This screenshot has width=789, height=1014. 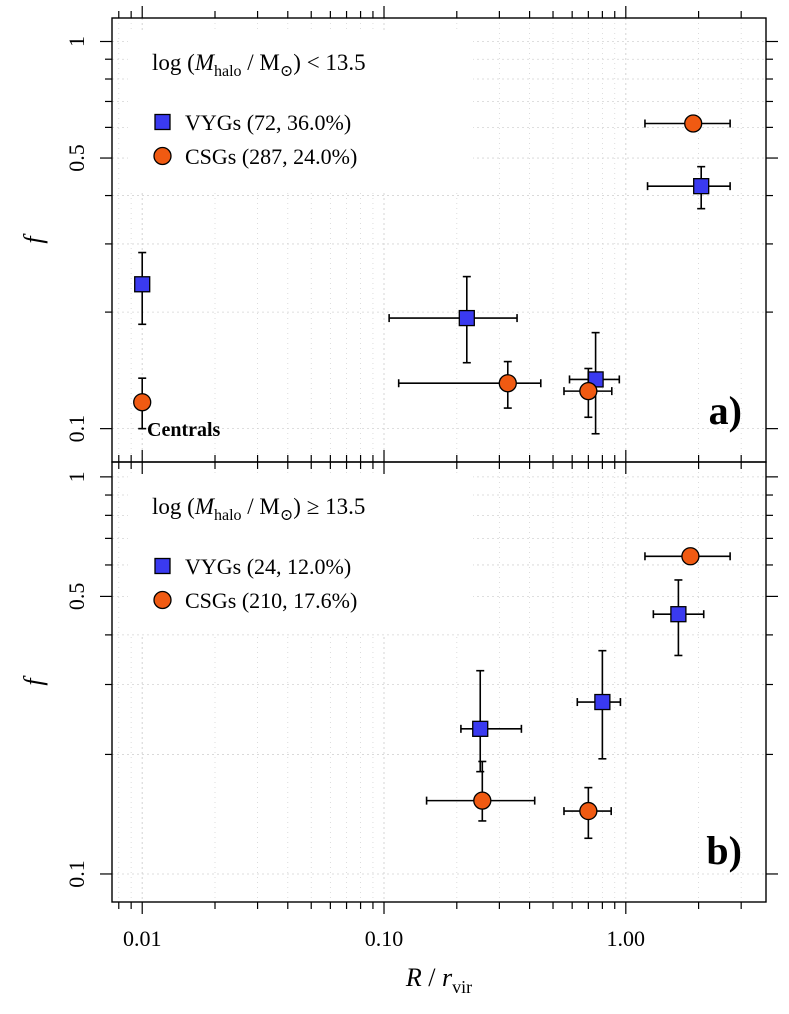 I want to click on panel-a-legend-circle-marker, so click(x=162, y=156).